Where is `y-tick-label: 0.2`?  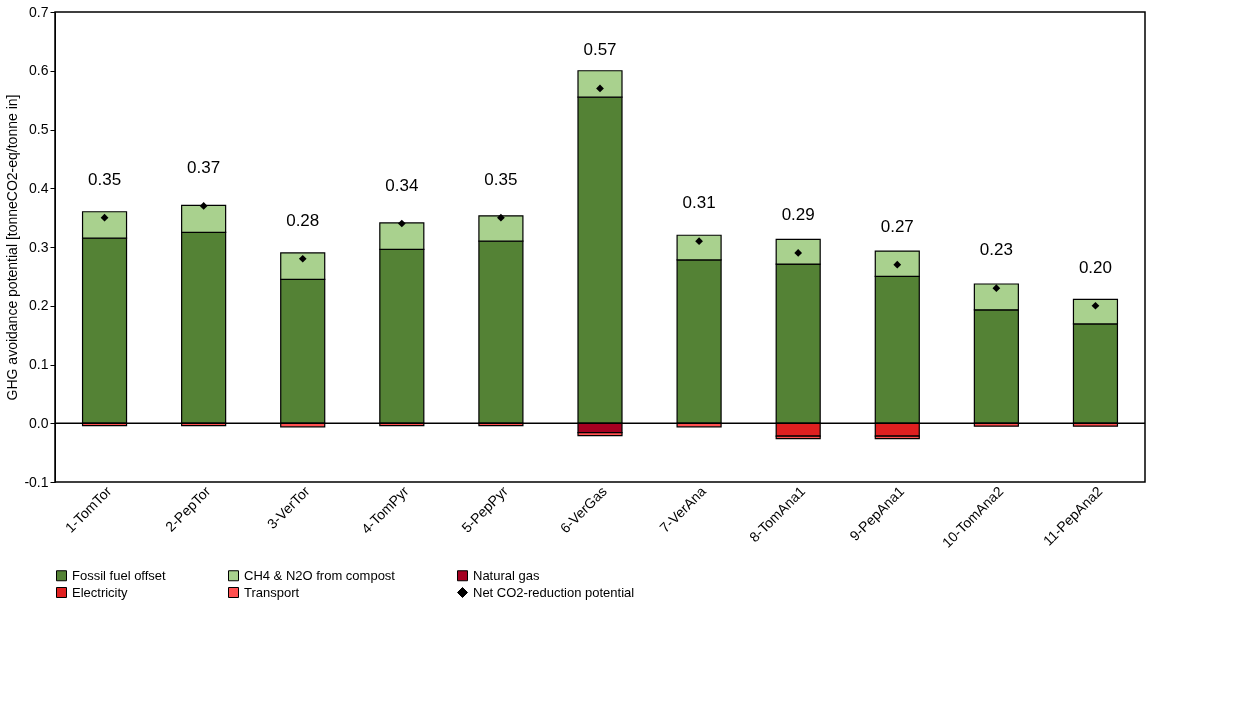 y-tick-label: 0.2 is located at coordinates (39, 305).